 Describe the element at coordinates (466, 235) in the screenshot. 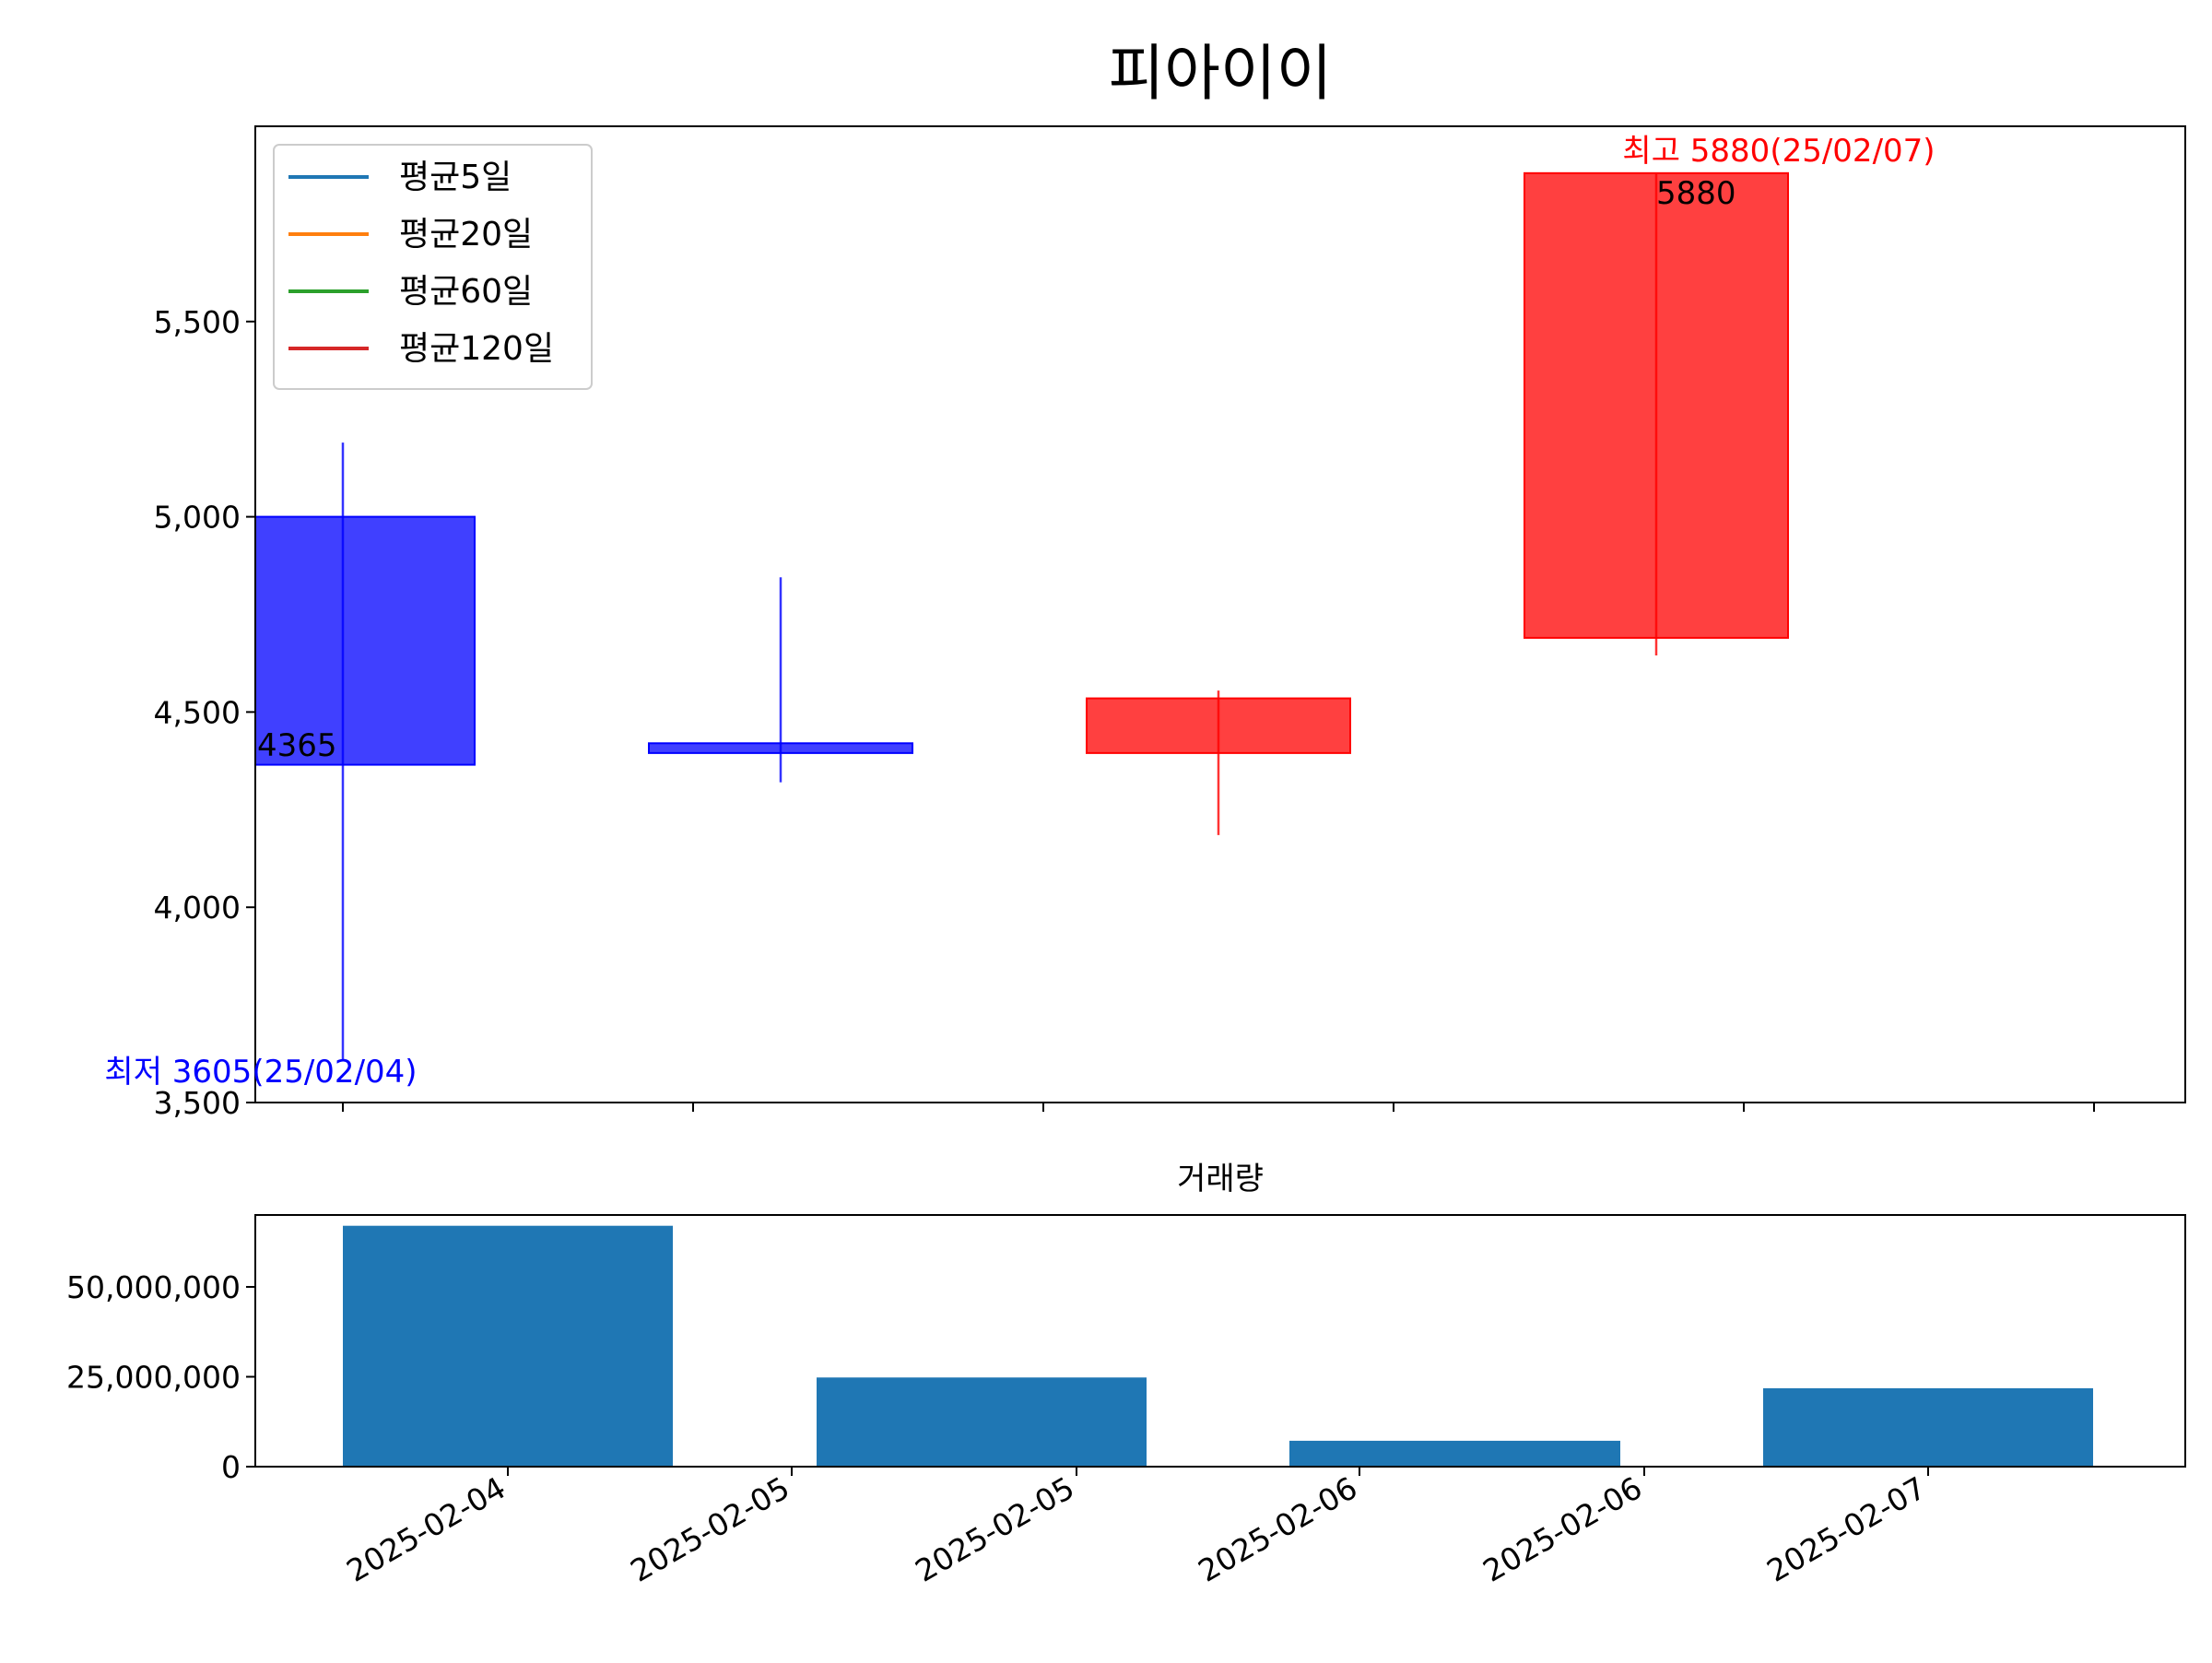

I see `legend-label-1: 평균20일` at that location.